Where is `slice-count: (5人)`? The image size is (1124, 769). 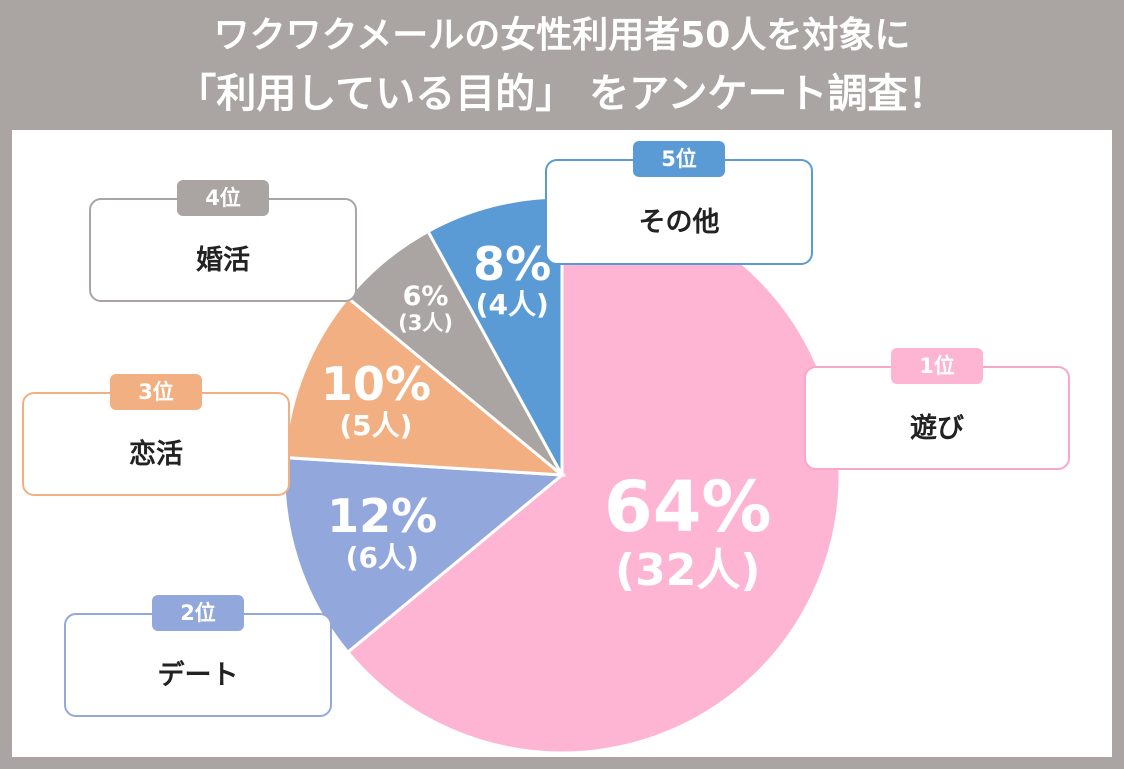
slice-count: (5人) is located at coordinates (376, 425).